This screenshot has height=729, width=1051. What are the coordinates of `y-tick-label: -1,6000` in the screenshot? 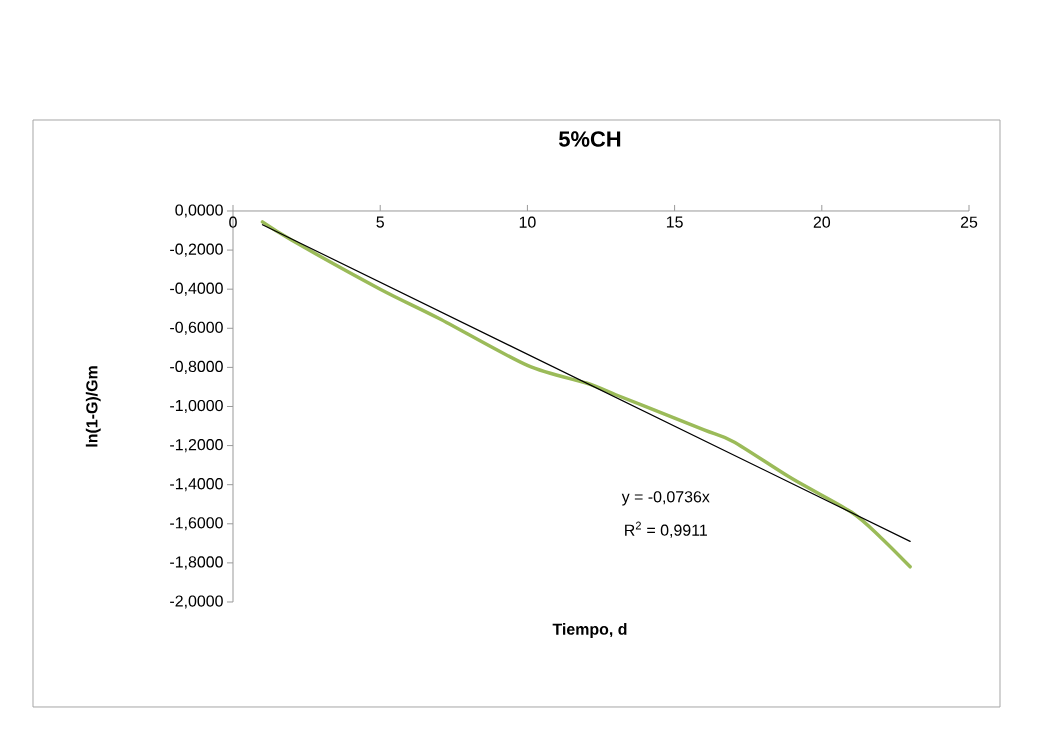 It's located at (196, 524).